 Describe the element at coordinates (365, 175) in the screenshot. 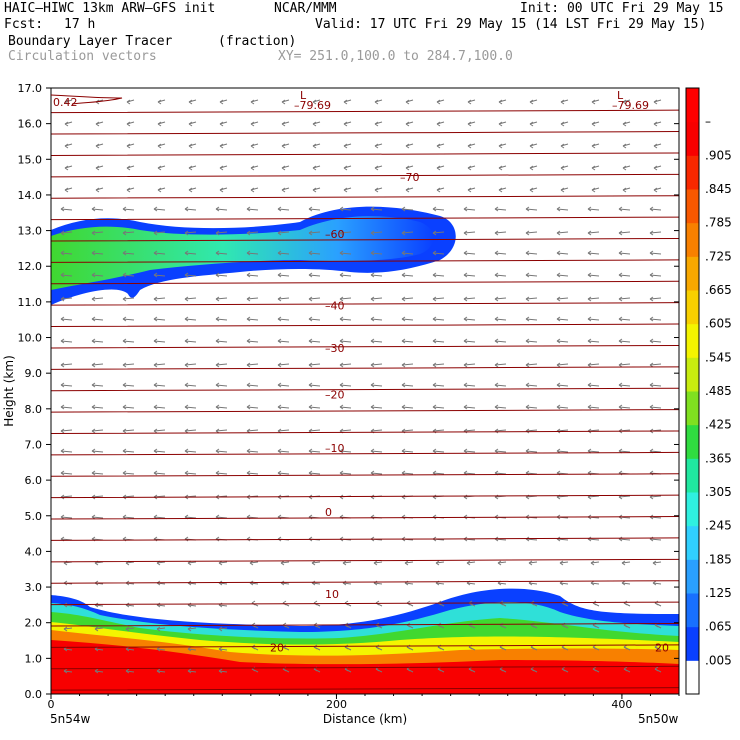

I see `isotherm-line` at that location.